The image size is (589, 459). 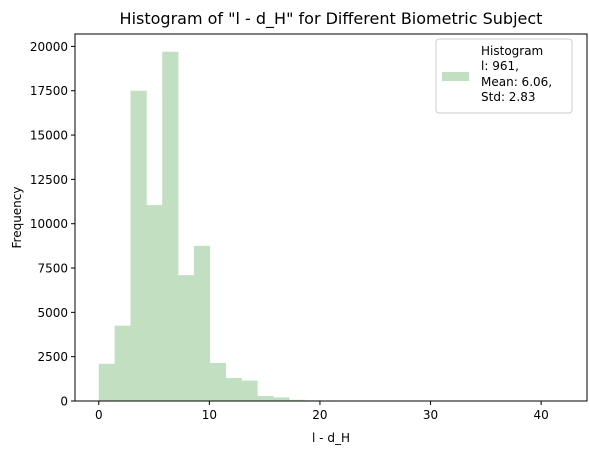 I want to click on y-axis-ticks: 0 2500 5000 7500 10000 12500 15000 17500 20000, so click(x=52, y=224).